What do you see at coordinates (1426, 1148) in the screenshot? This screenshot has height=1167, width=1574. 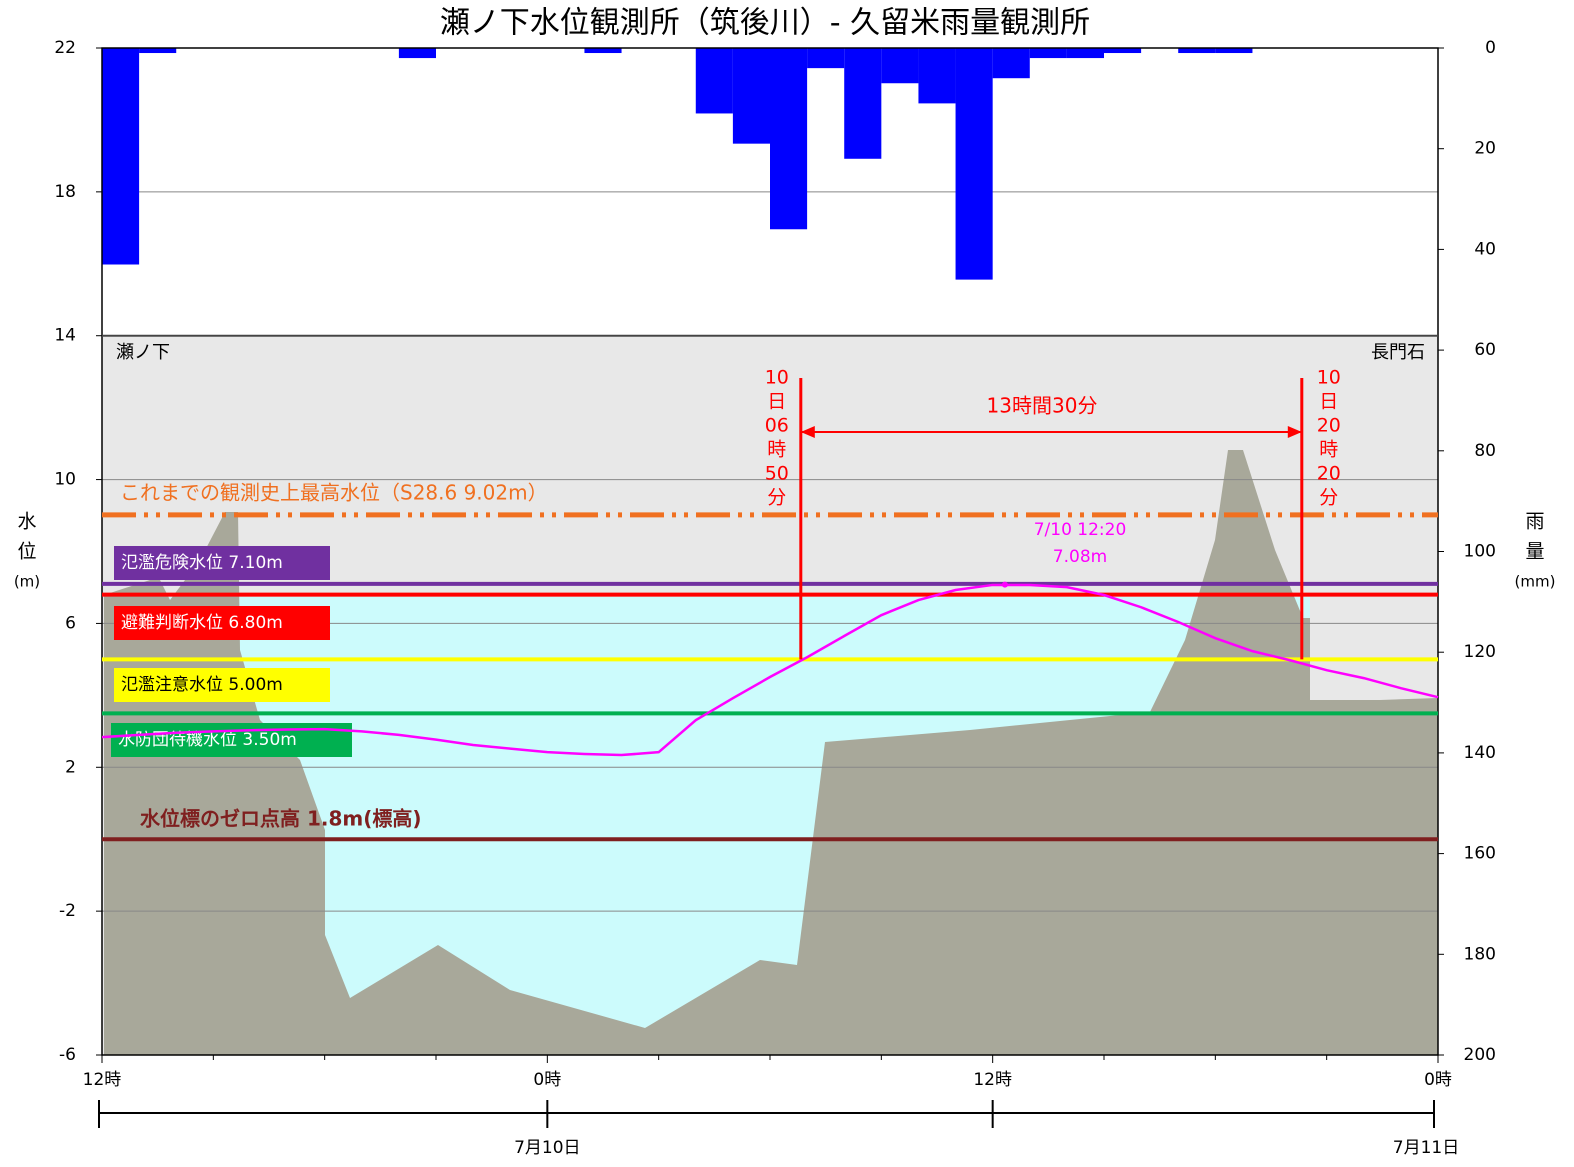 I see `date-label: 7月11日` at bounding box center [1426, 1148].